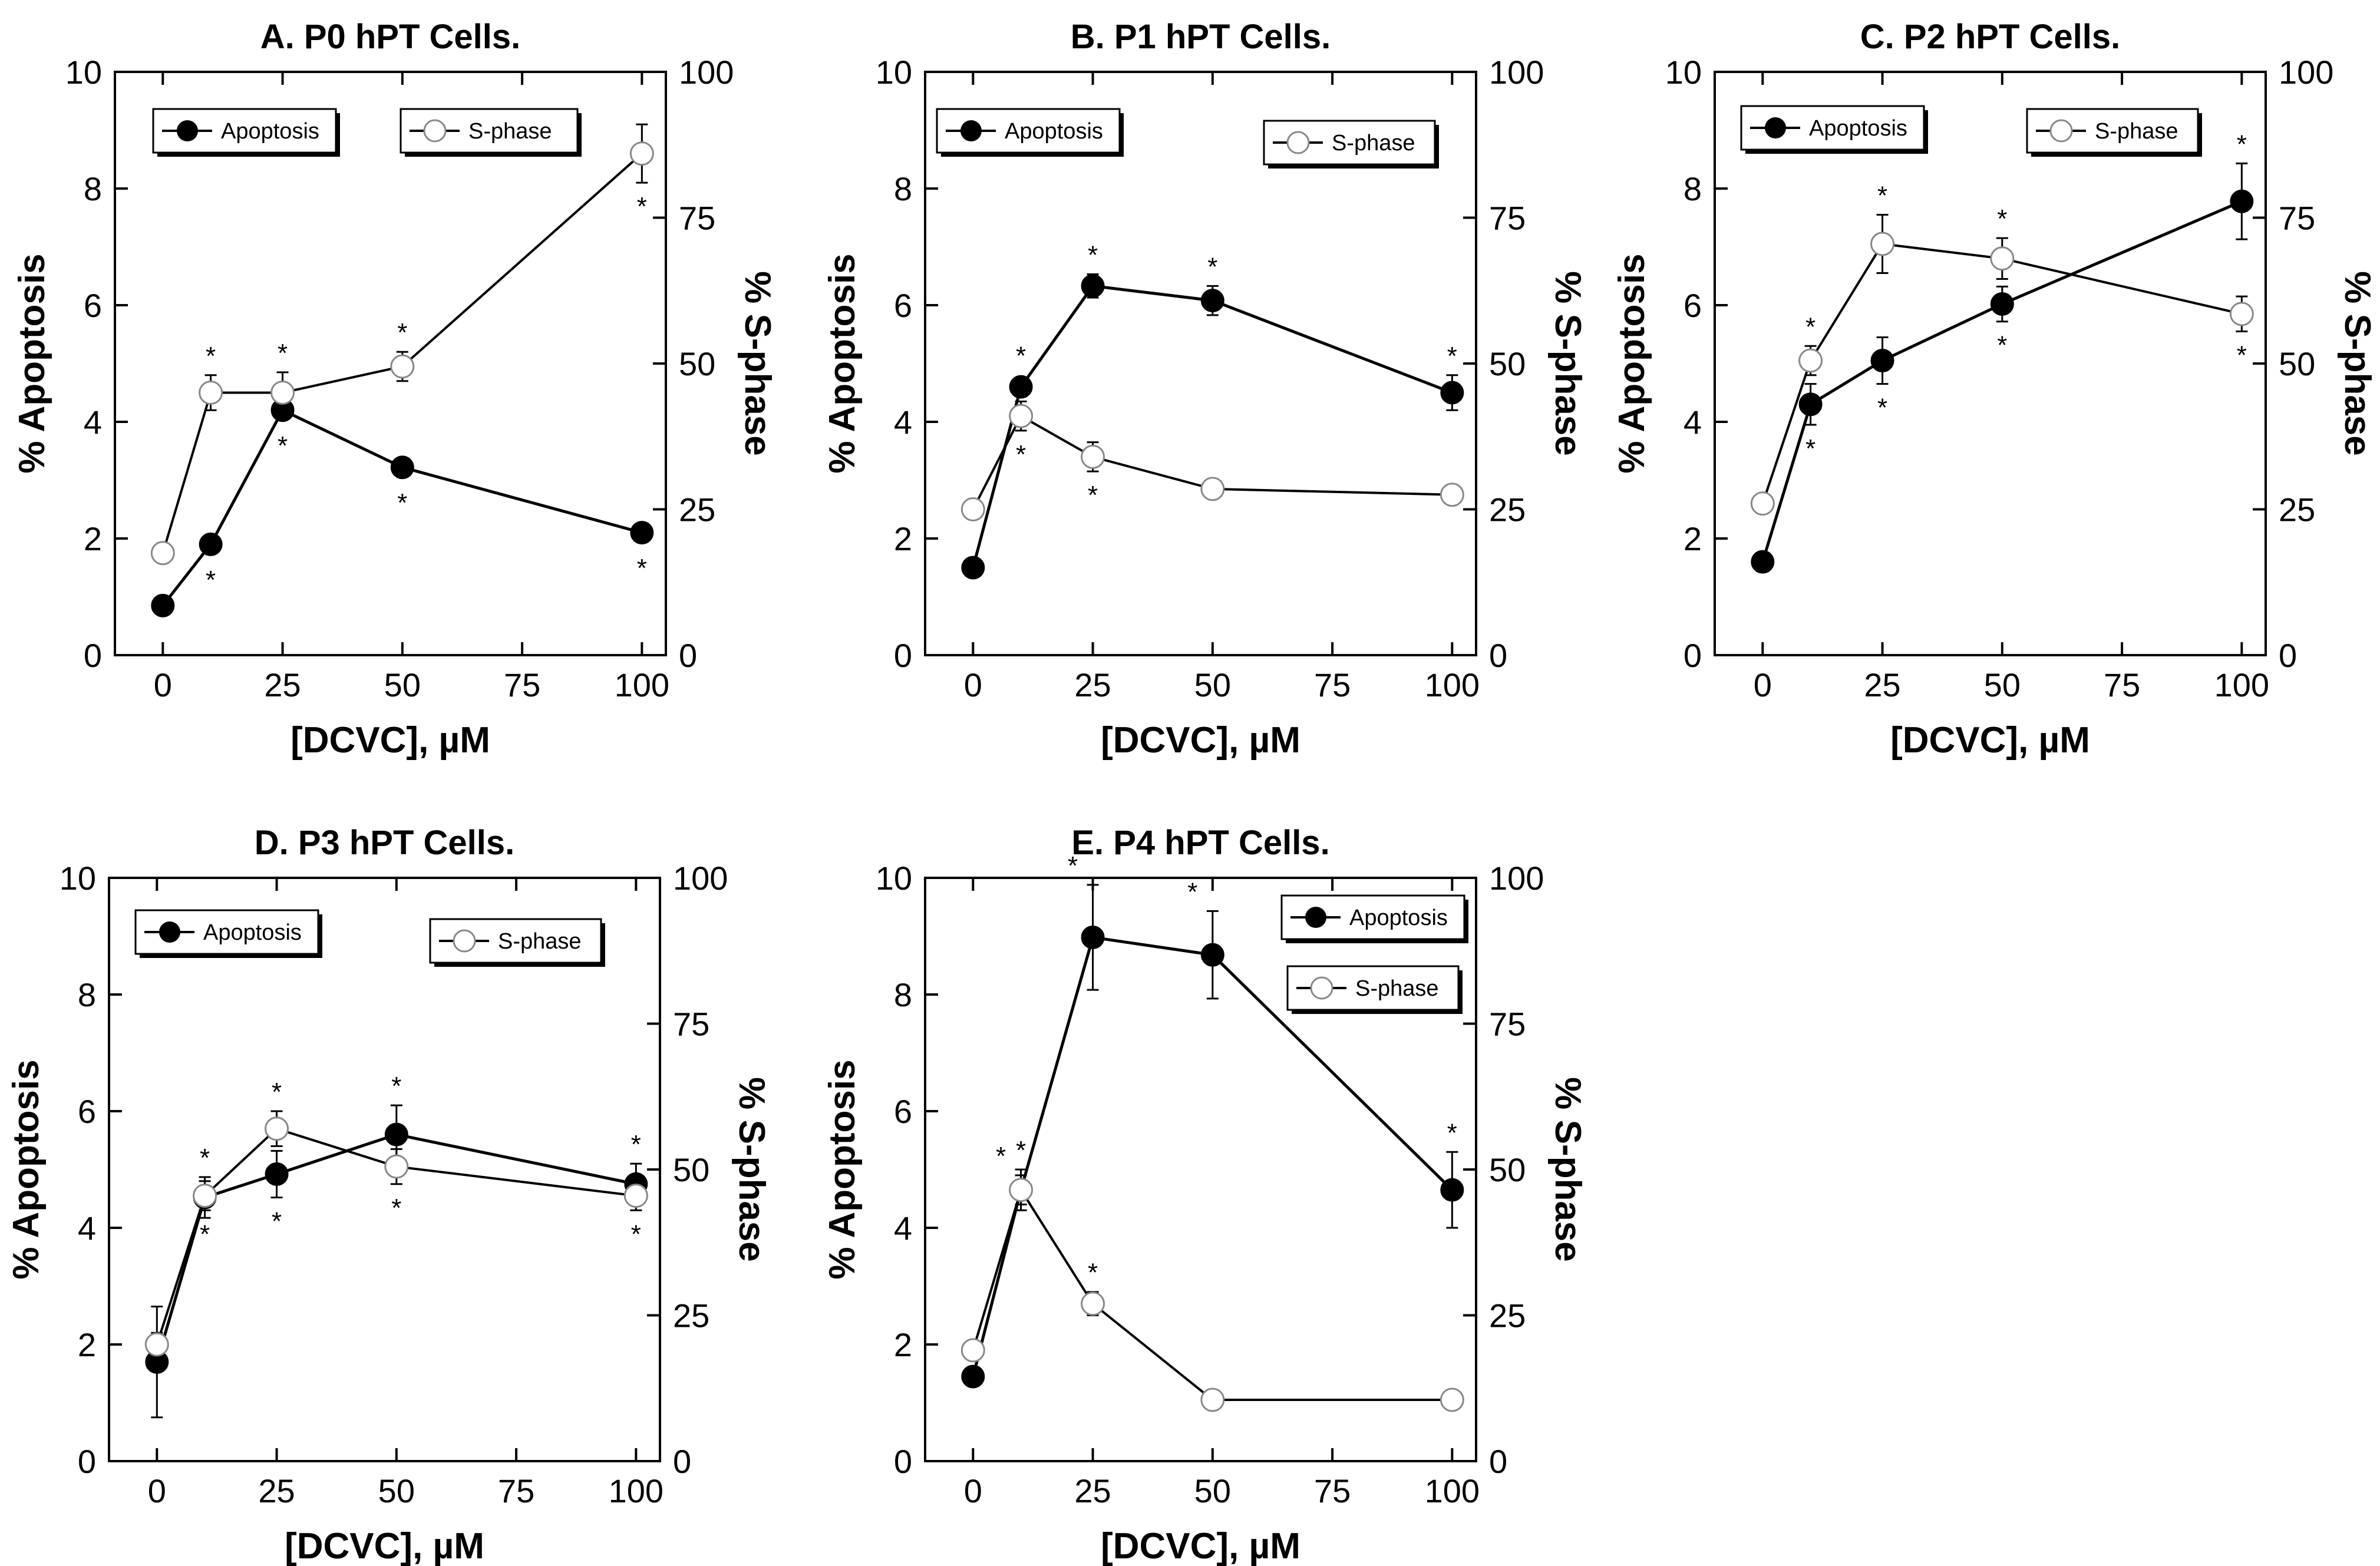 Image resolution: width=2380 pixels, height=1566 pixels. What do you see at coordinates (2306, 72) in the screenshot?
I see `y2-tick-label: 100` at bounding box center [2306, 72].